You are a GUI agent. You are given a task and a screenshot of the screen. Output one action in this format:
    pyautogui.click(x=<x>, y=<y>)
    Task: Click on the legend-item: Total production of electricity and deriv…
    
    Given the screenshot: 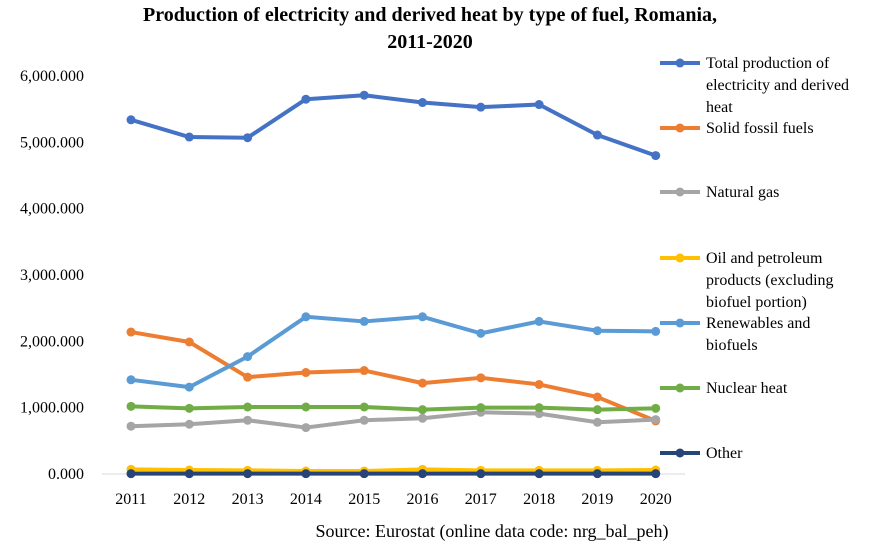 What is the action you would take?
    pyautogui.click(x=754, y=85)
    